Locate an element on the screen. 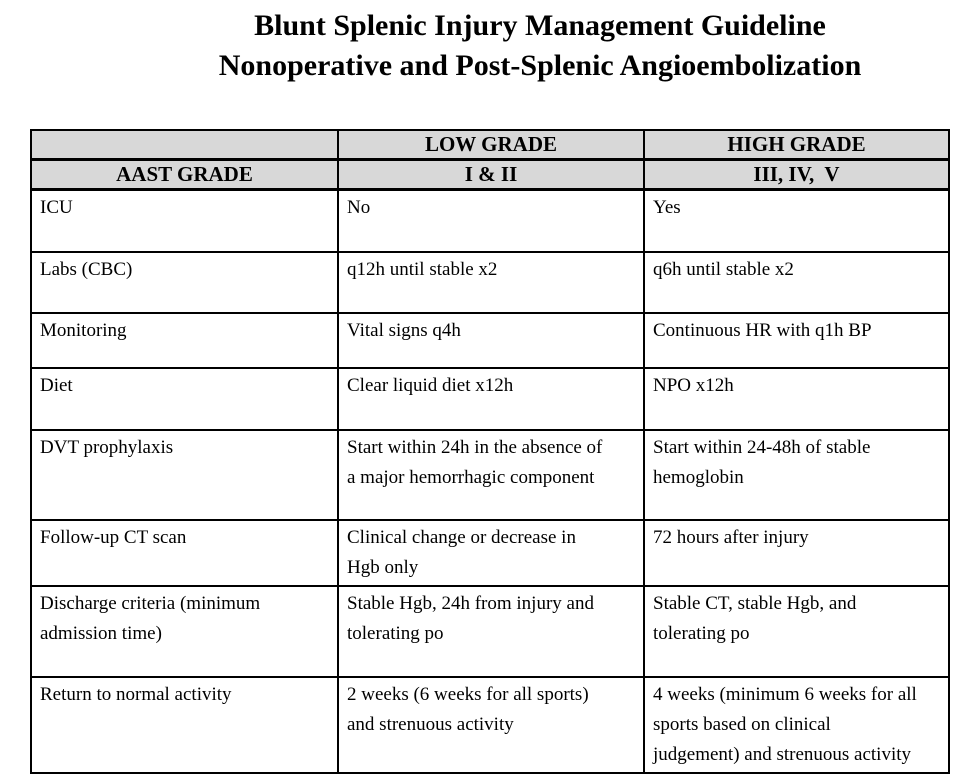 The height and width of the screenshot is (778, 975). grade-group-row: LOW GRADE HIGH GRADE is located at coordinates (490, 145).